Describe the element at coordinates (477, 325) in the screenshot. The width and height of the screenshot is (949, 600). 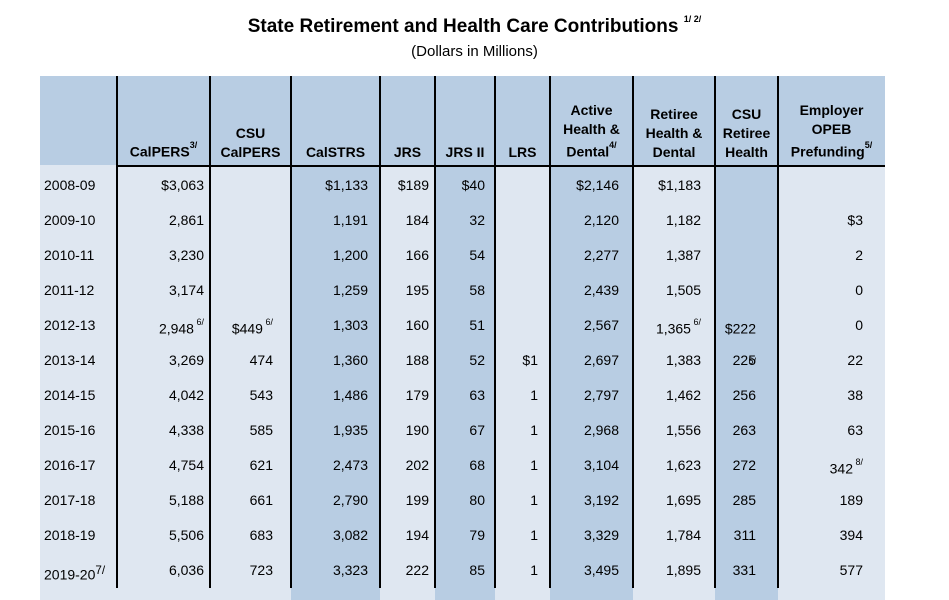
I see `cell-value: 51` at that location.